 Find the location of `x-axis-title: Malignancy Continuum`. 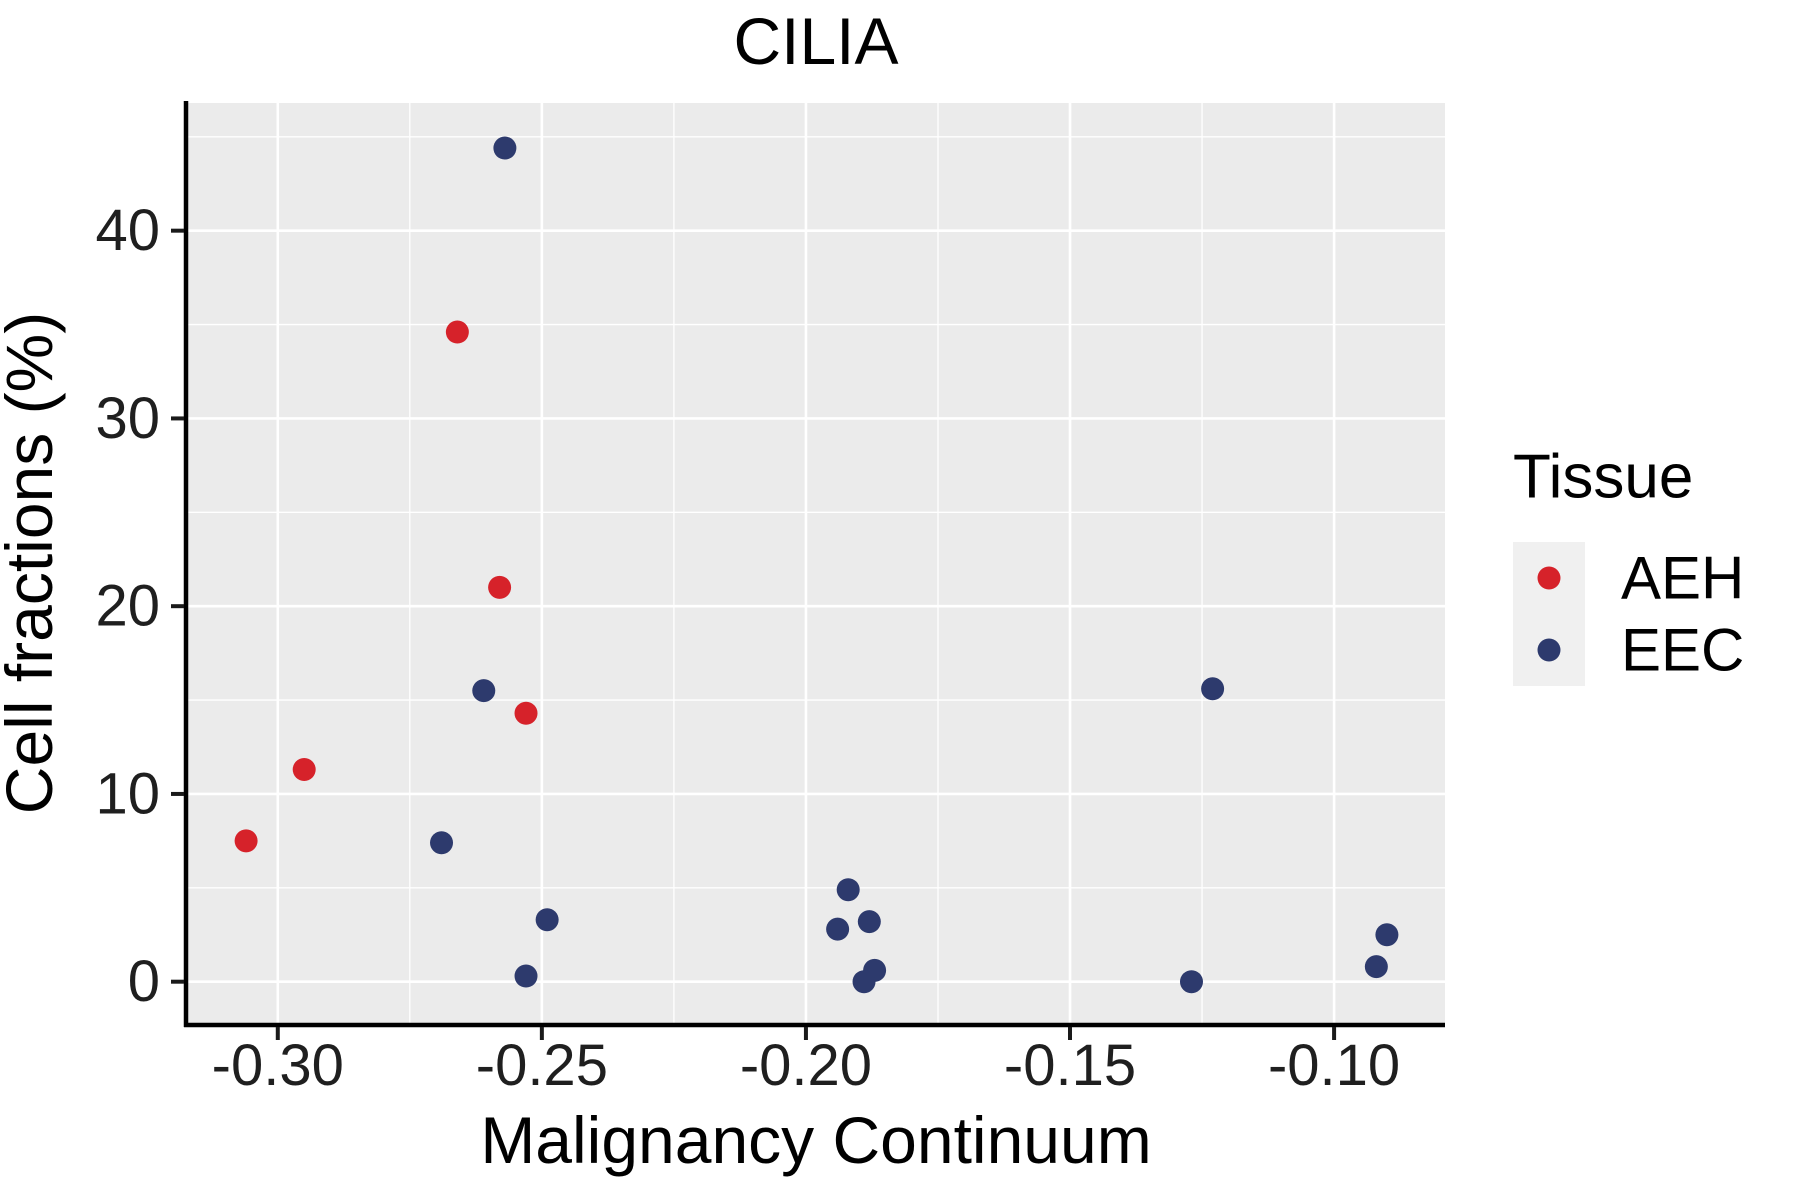

x-axis-title: Malignancy Continuum is located at coordinates (815, 1140).